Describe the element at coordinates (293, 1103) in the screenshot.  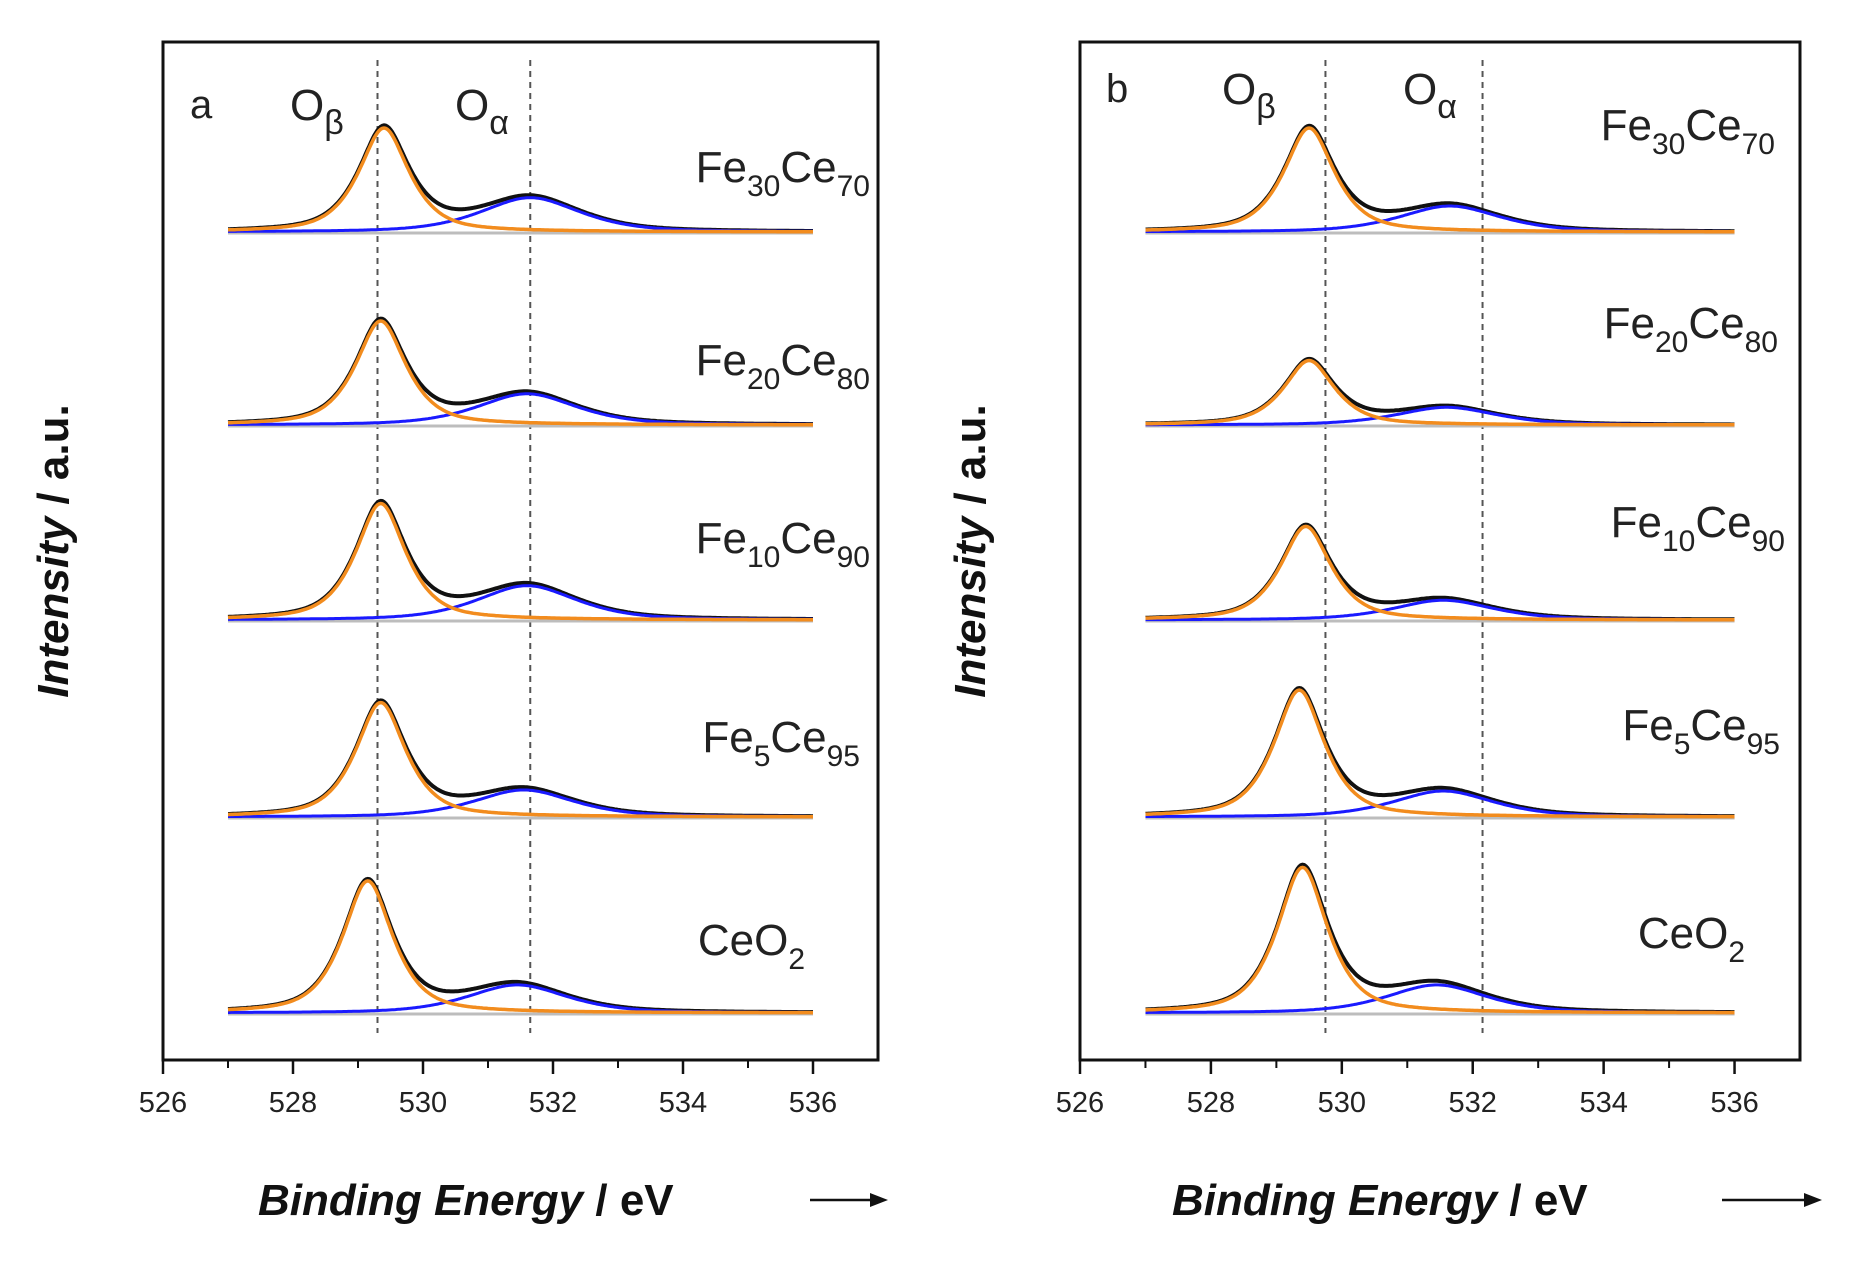
I see `x-tick-label: 528` at that location.